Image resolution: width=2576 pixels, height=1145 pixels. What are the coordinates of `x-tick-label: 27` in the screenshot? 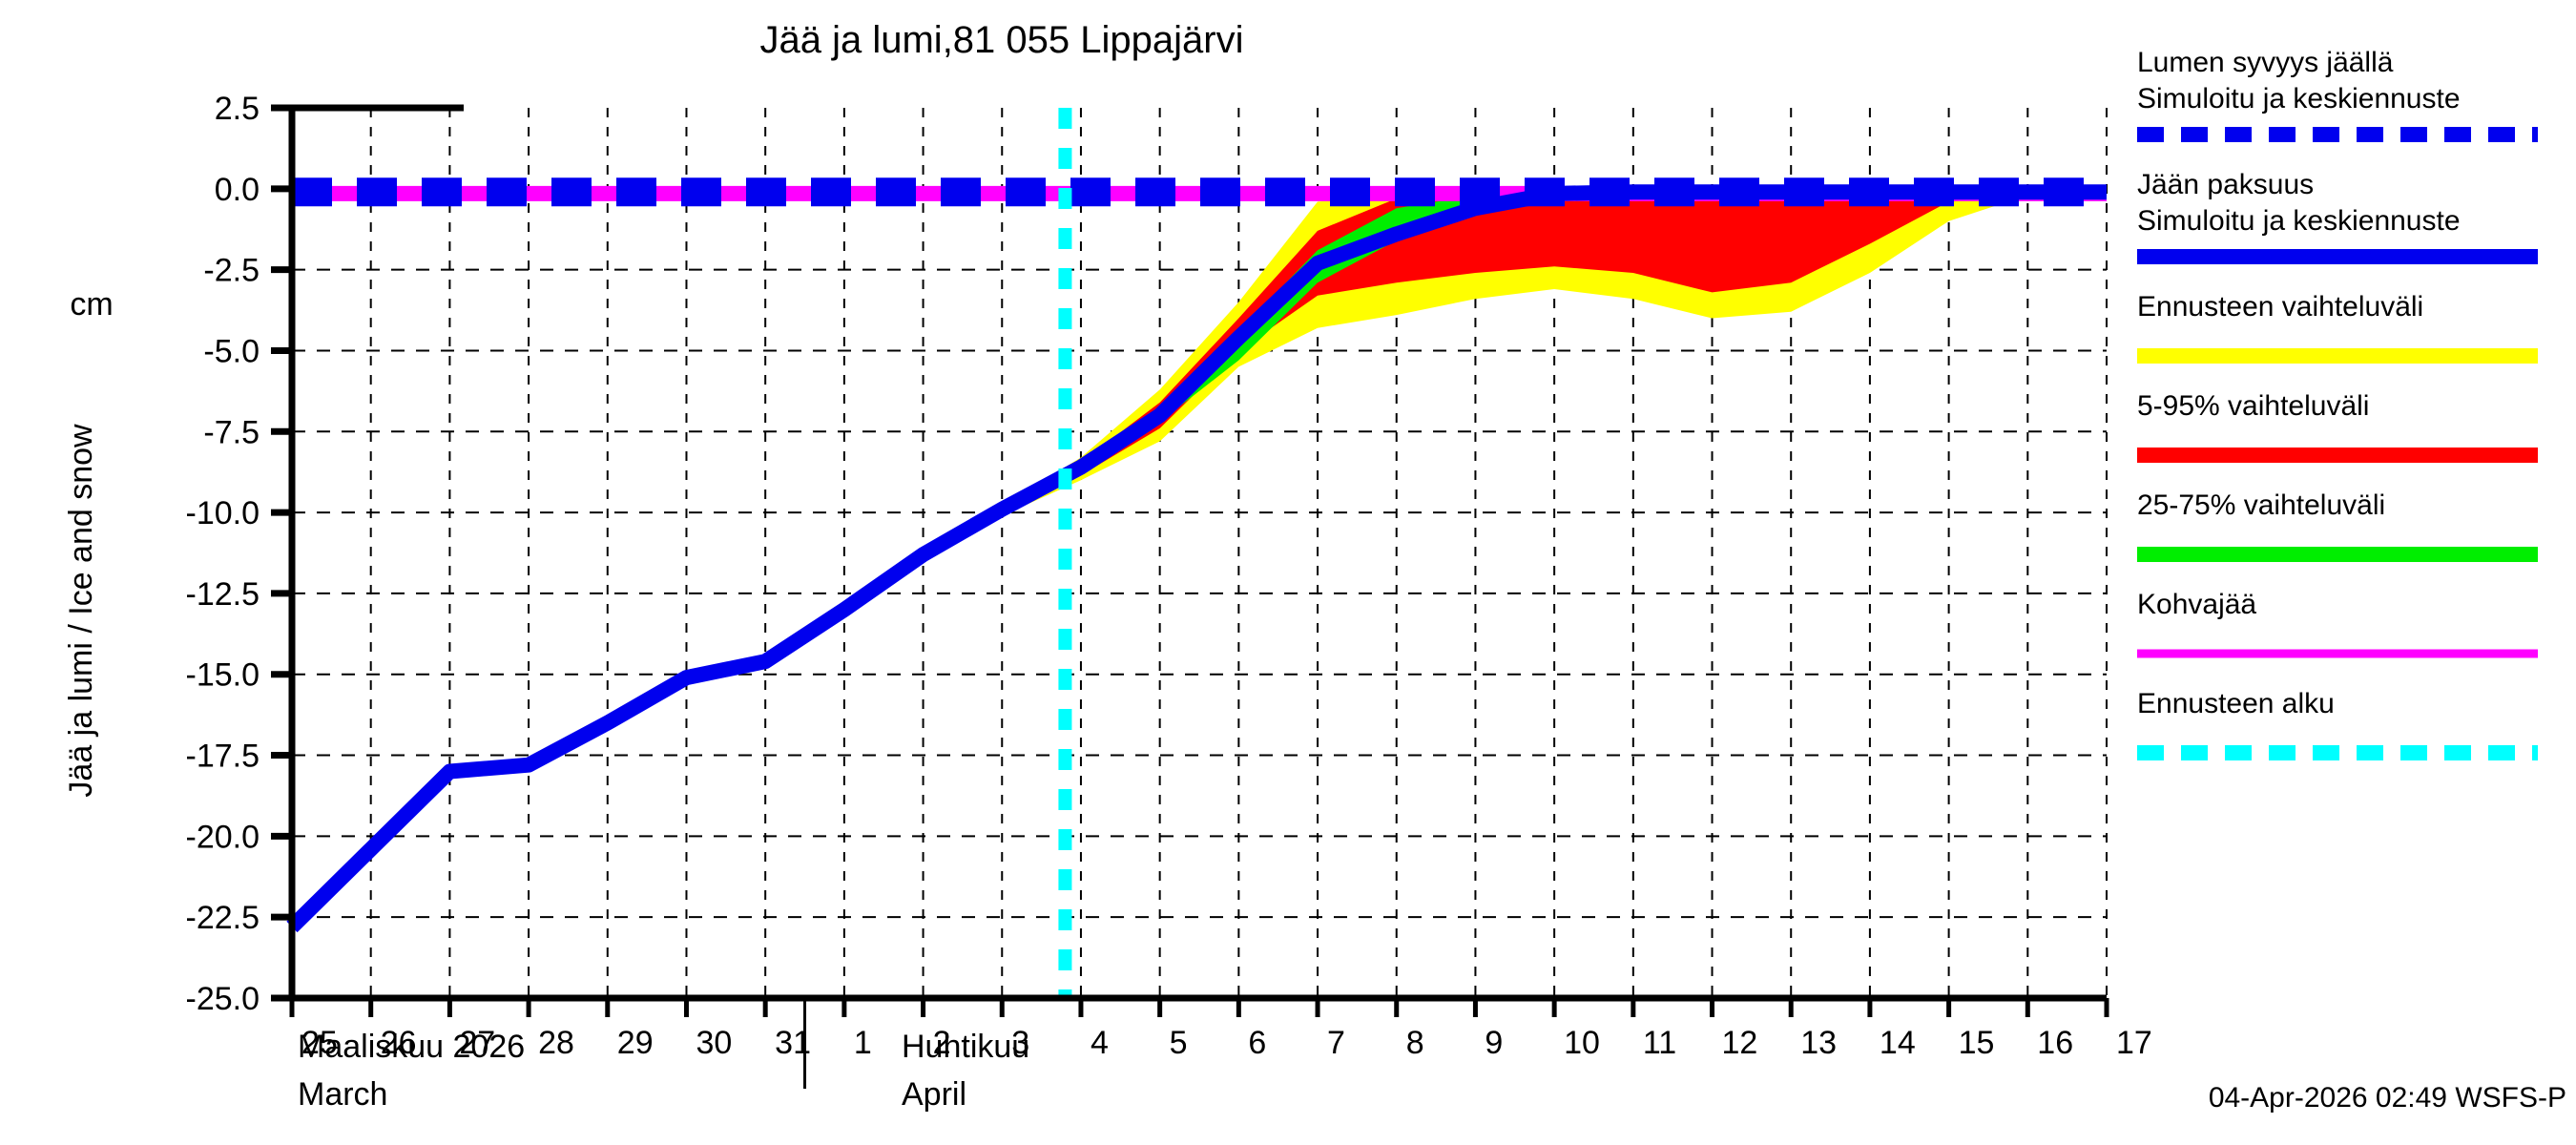 It's located at (477, 1043).